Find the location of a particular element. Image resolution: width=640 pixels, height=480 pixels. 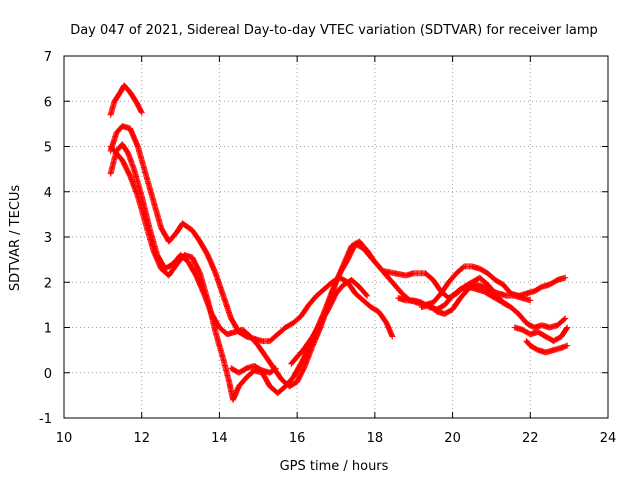

series-track-j is located at coordinates (329, 322).